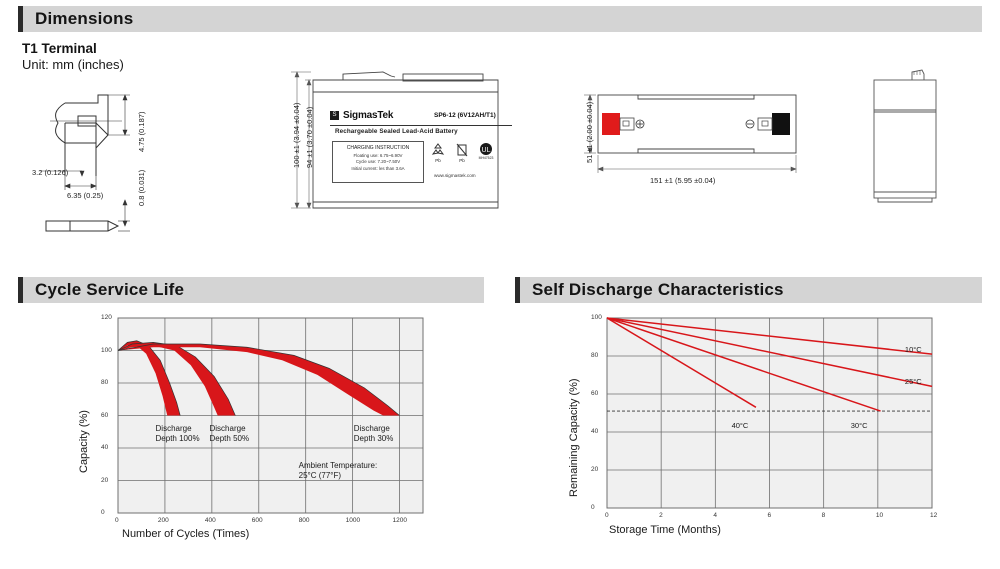  I want to click on dim-terminal-height: 4.75 (0.187), so click(141, 131).